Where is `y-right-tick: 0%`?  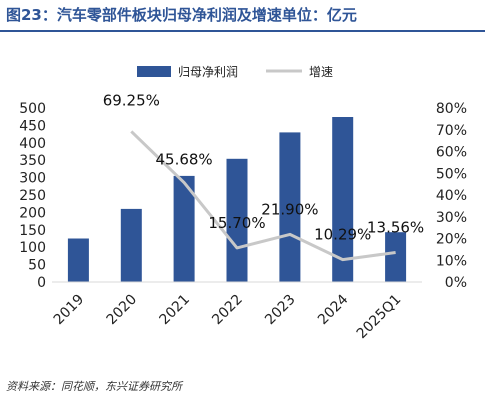 y-right-tick: 0% is located at coordinates (456, 283).